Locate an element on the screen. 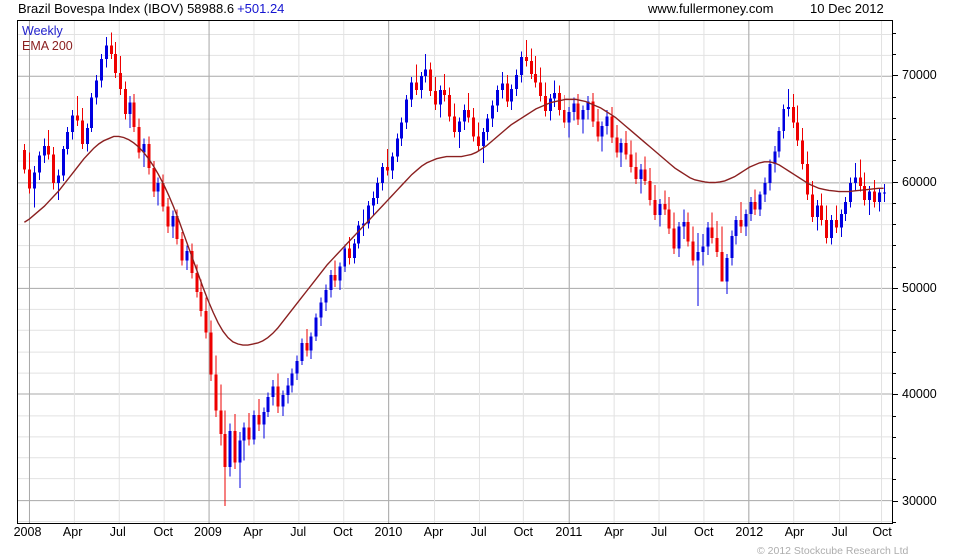  y-axis-label: 70000 is located at coordinates (919, 75).